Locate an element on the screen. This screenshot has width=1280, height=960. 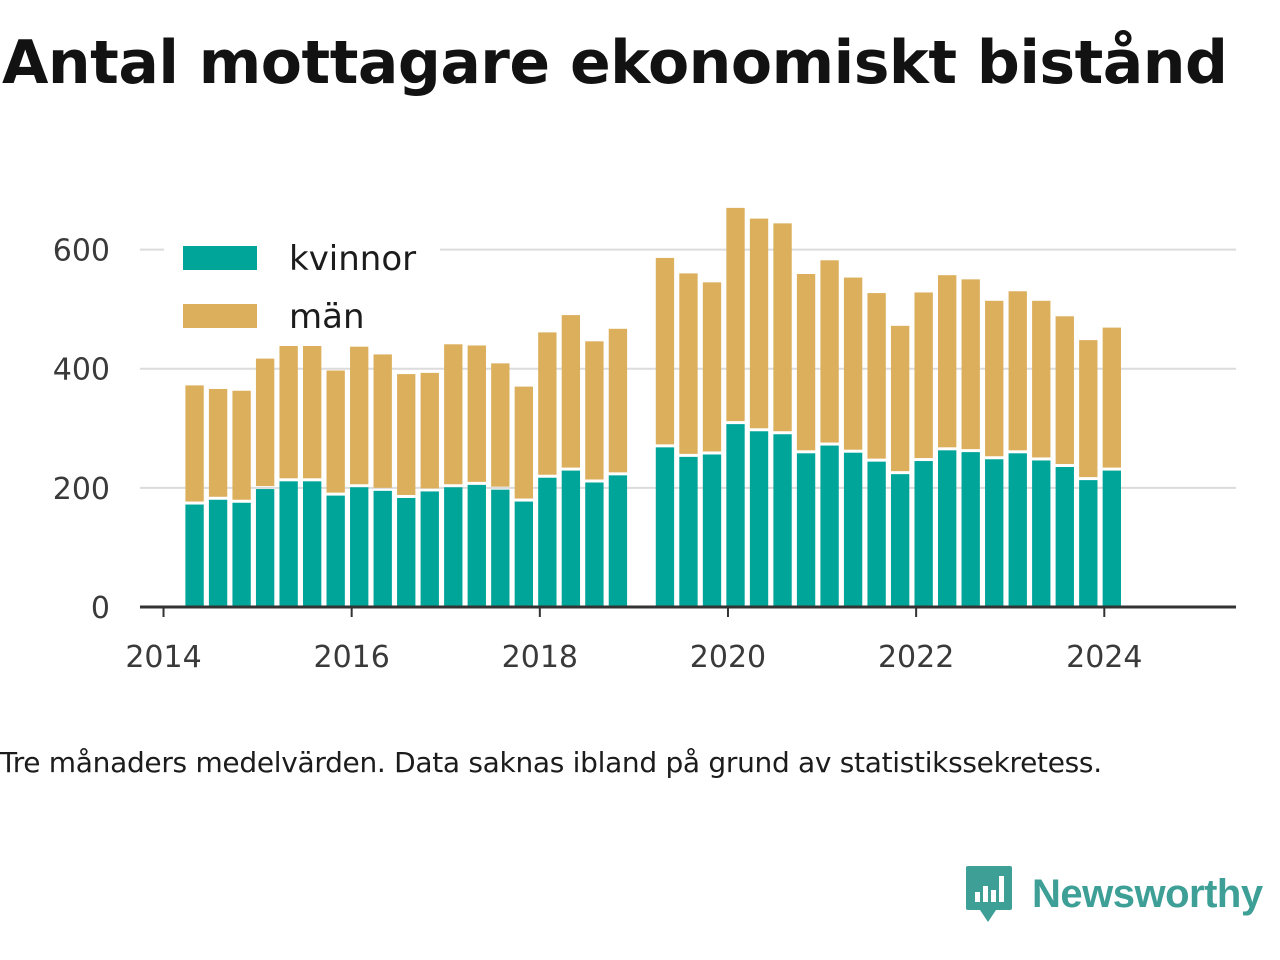
x-tick-label: 2014 is located at coordinates (163, 657).